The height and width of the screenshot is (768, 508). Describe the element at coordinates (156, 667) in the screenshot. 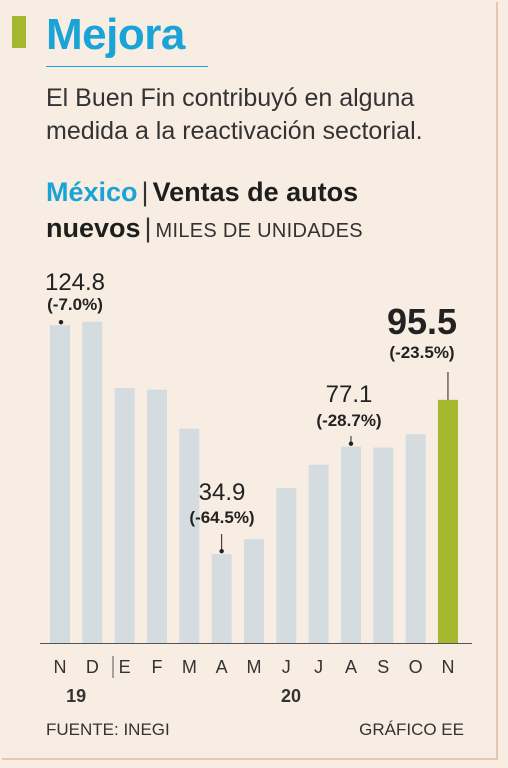

I see `x-tick-label: F` at that location.